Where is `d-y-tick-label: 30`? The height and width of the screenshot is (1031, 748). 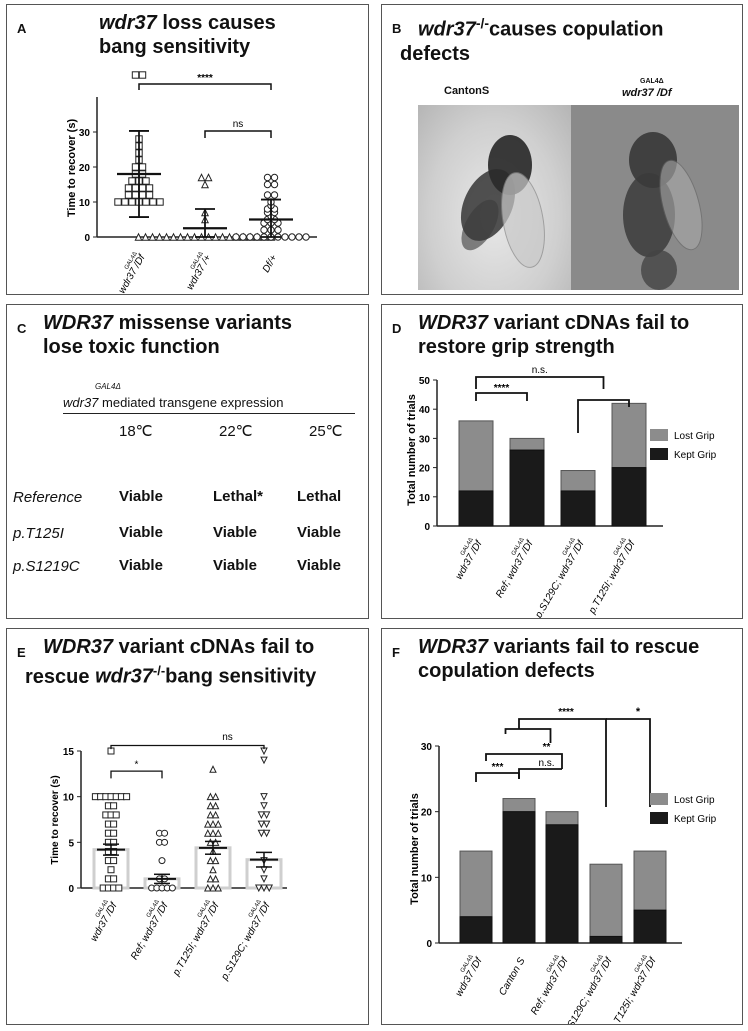
d-y-tick-label: 30 is located at coordinates (425, 439).